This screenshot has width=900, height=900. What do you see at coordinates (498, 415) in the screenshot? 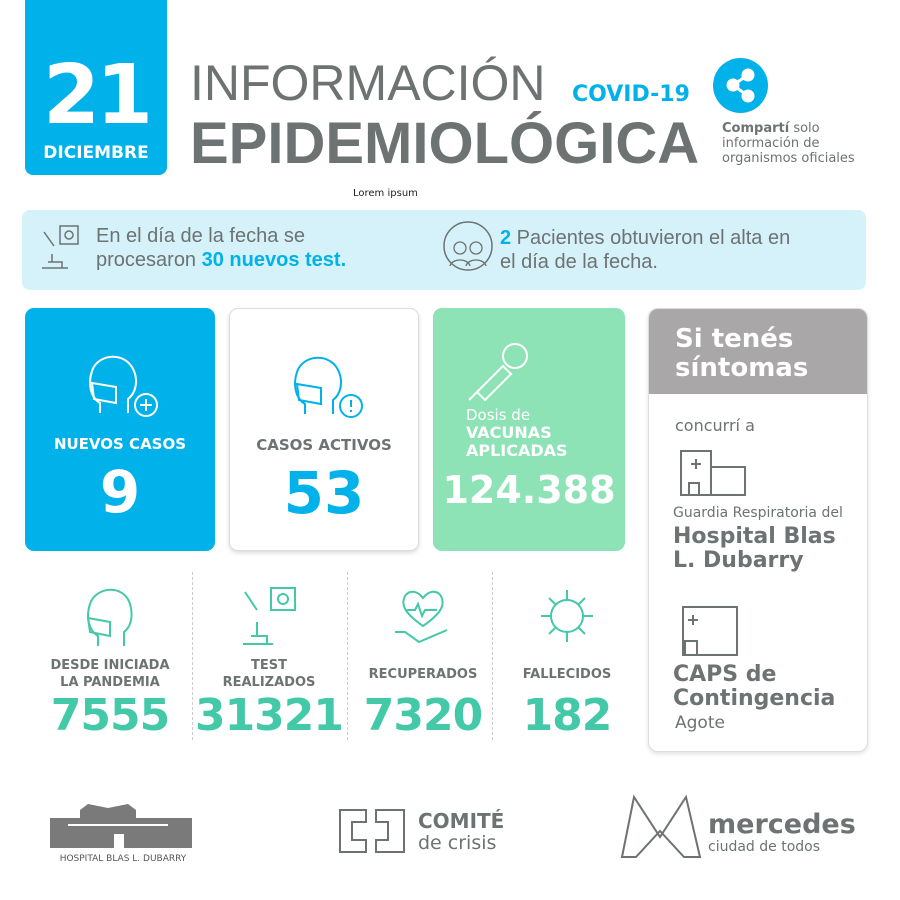
I see `card-label-a: Dosis de` at bounding box center [498, 415].